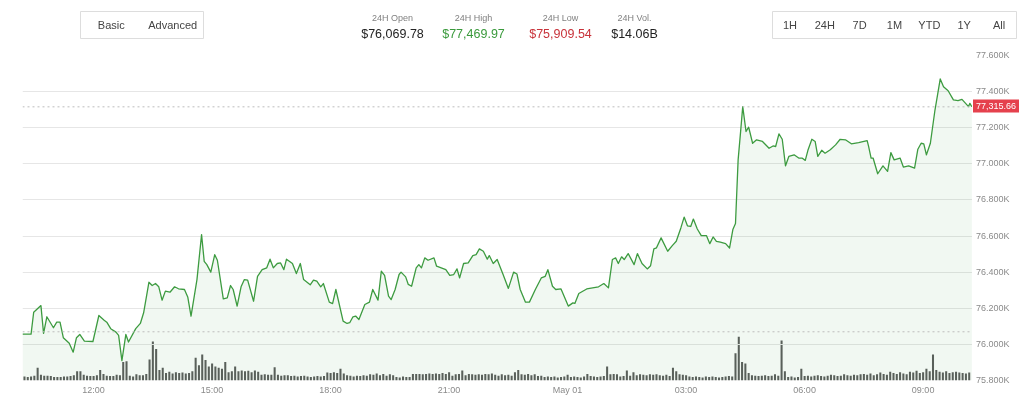 This screenshot has width=1024, height=402. What do you see at coordinates (993, 379) in the screenshot?
I see `y-tick-label: 75.800K` at bounding box center [993, 379].